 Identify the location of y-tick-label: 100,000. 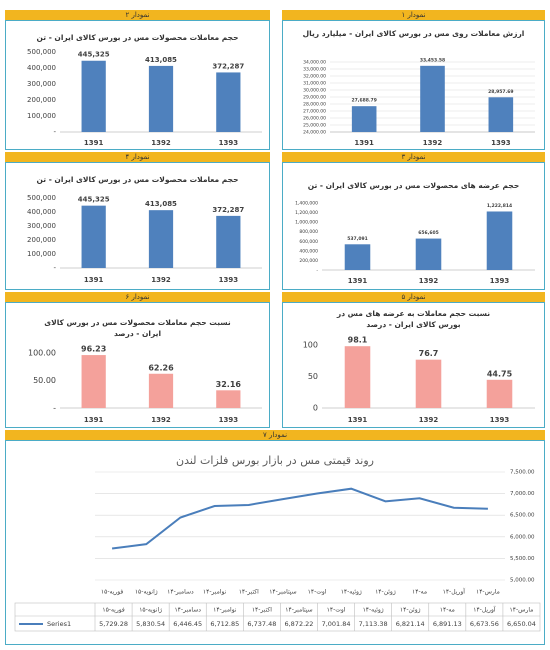
(41, 116).